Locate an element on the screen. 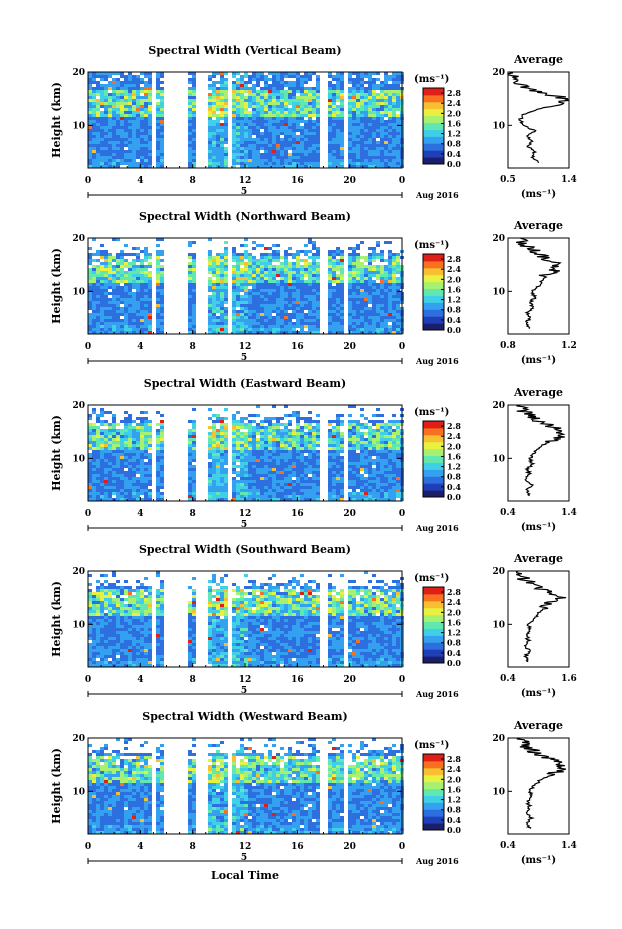 The image size is (622, 929). profile-frame is located at coordinates (538, 286).